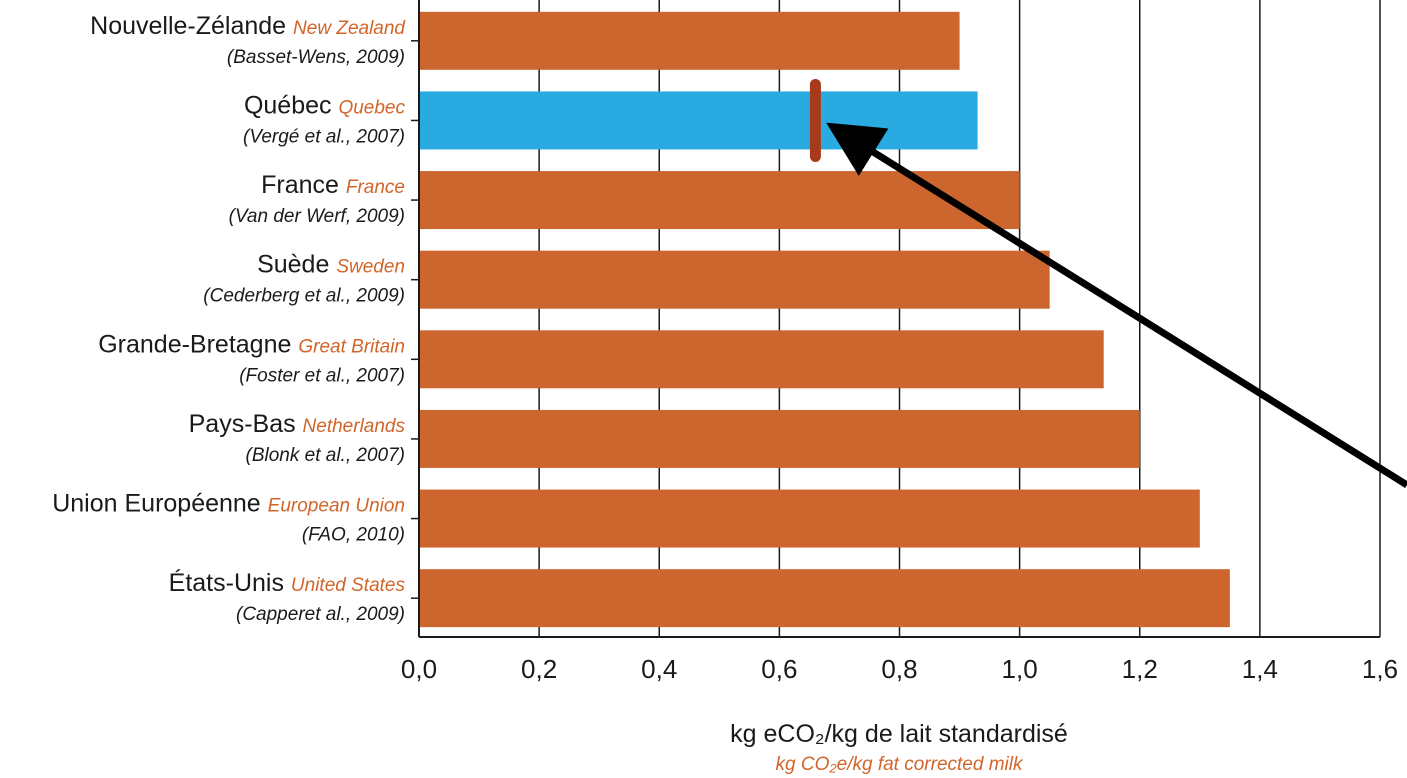  Describe the element at coordinates (375, 187) in the screenshot. I see `category-label-english: France` at that location.